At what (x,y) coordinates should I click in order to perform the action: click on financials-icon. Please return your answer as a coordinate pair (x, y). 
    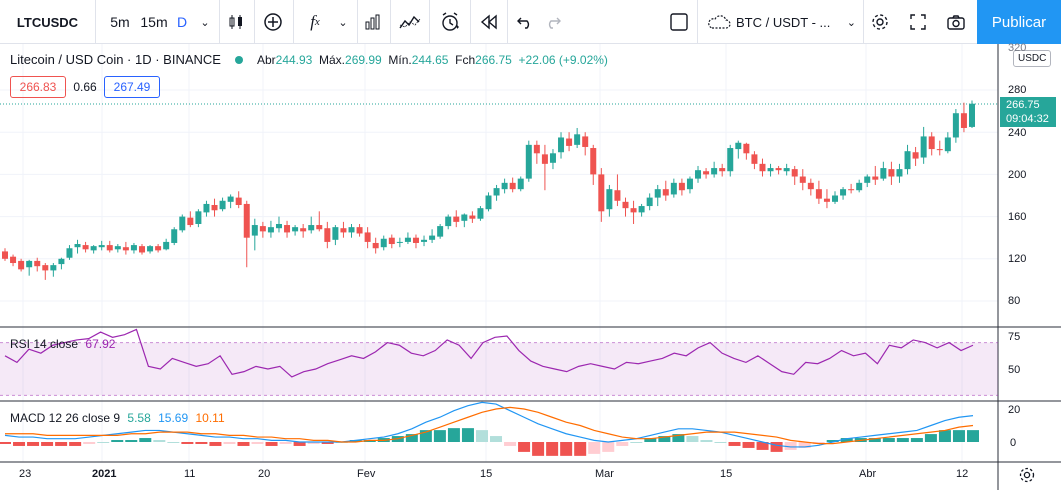
    Looking at the image, I should click on (373, 22).